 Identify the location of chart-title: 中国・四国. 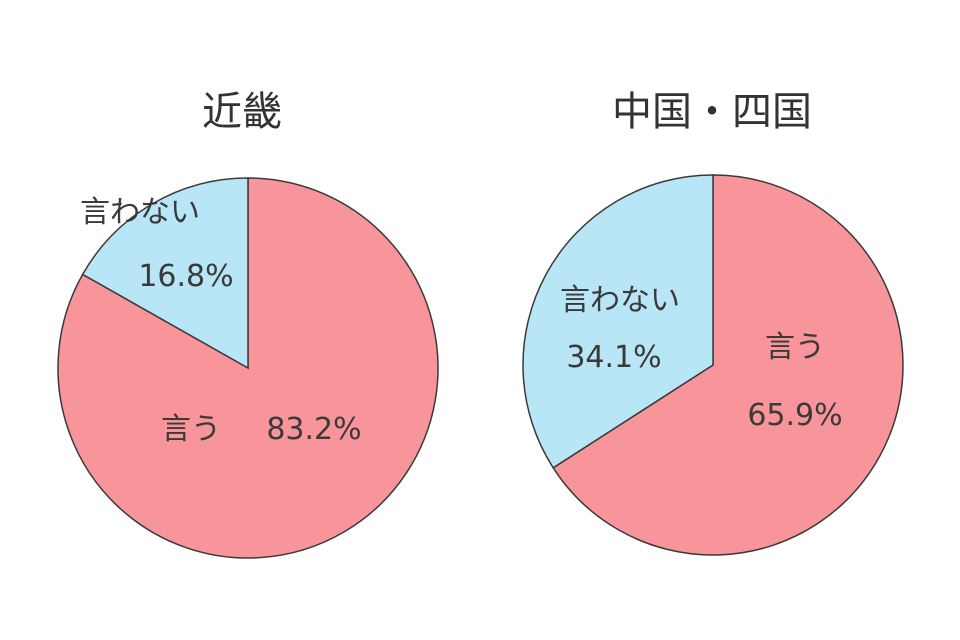
(712, 112).